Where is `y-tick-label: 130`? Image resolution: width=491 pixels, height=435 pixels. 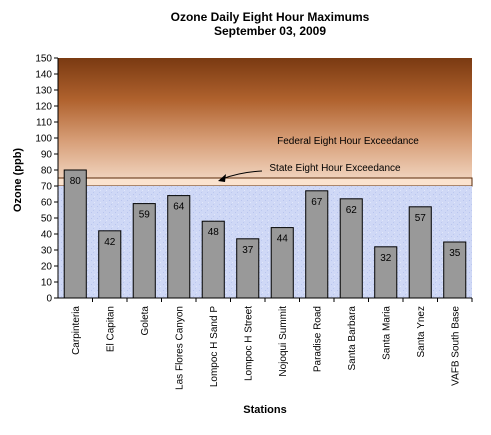
y-tick-label: 130 is located at coordinates (43, 91).